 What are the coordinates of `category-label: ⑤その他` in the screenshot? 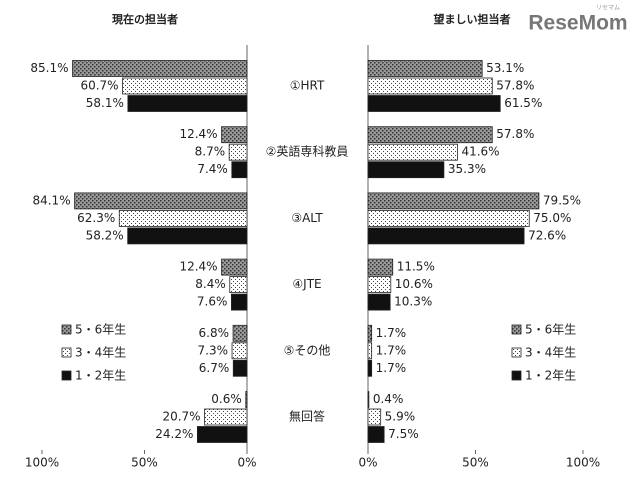 It's located at (307, 350).